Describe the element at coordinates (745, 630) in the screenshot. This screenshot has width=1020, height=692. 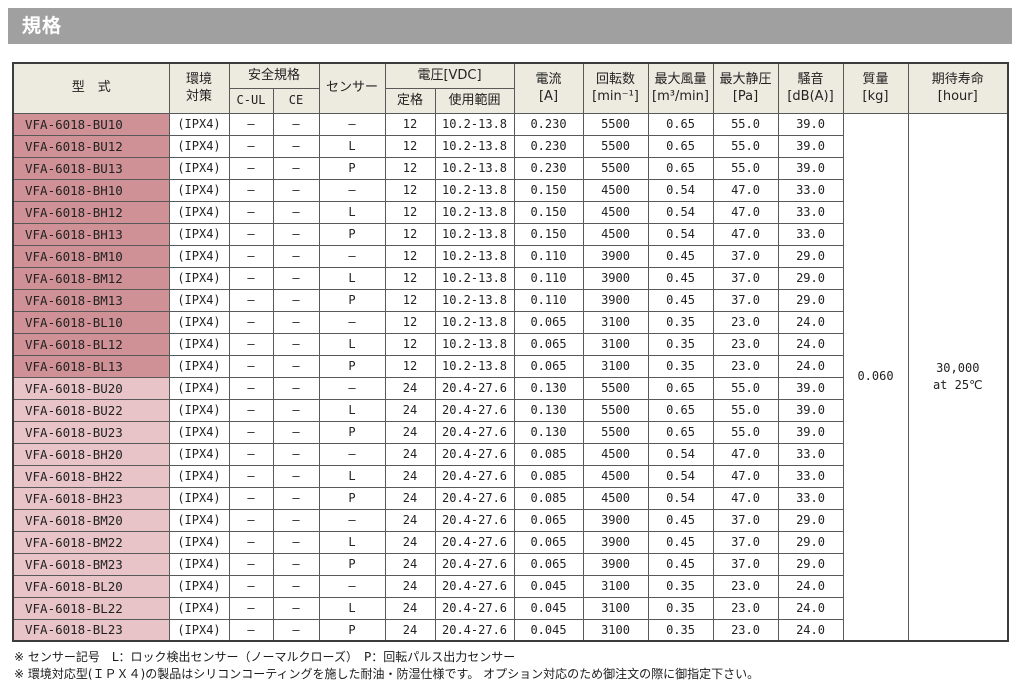
I see `cell-pressure: 23.0` at that location.